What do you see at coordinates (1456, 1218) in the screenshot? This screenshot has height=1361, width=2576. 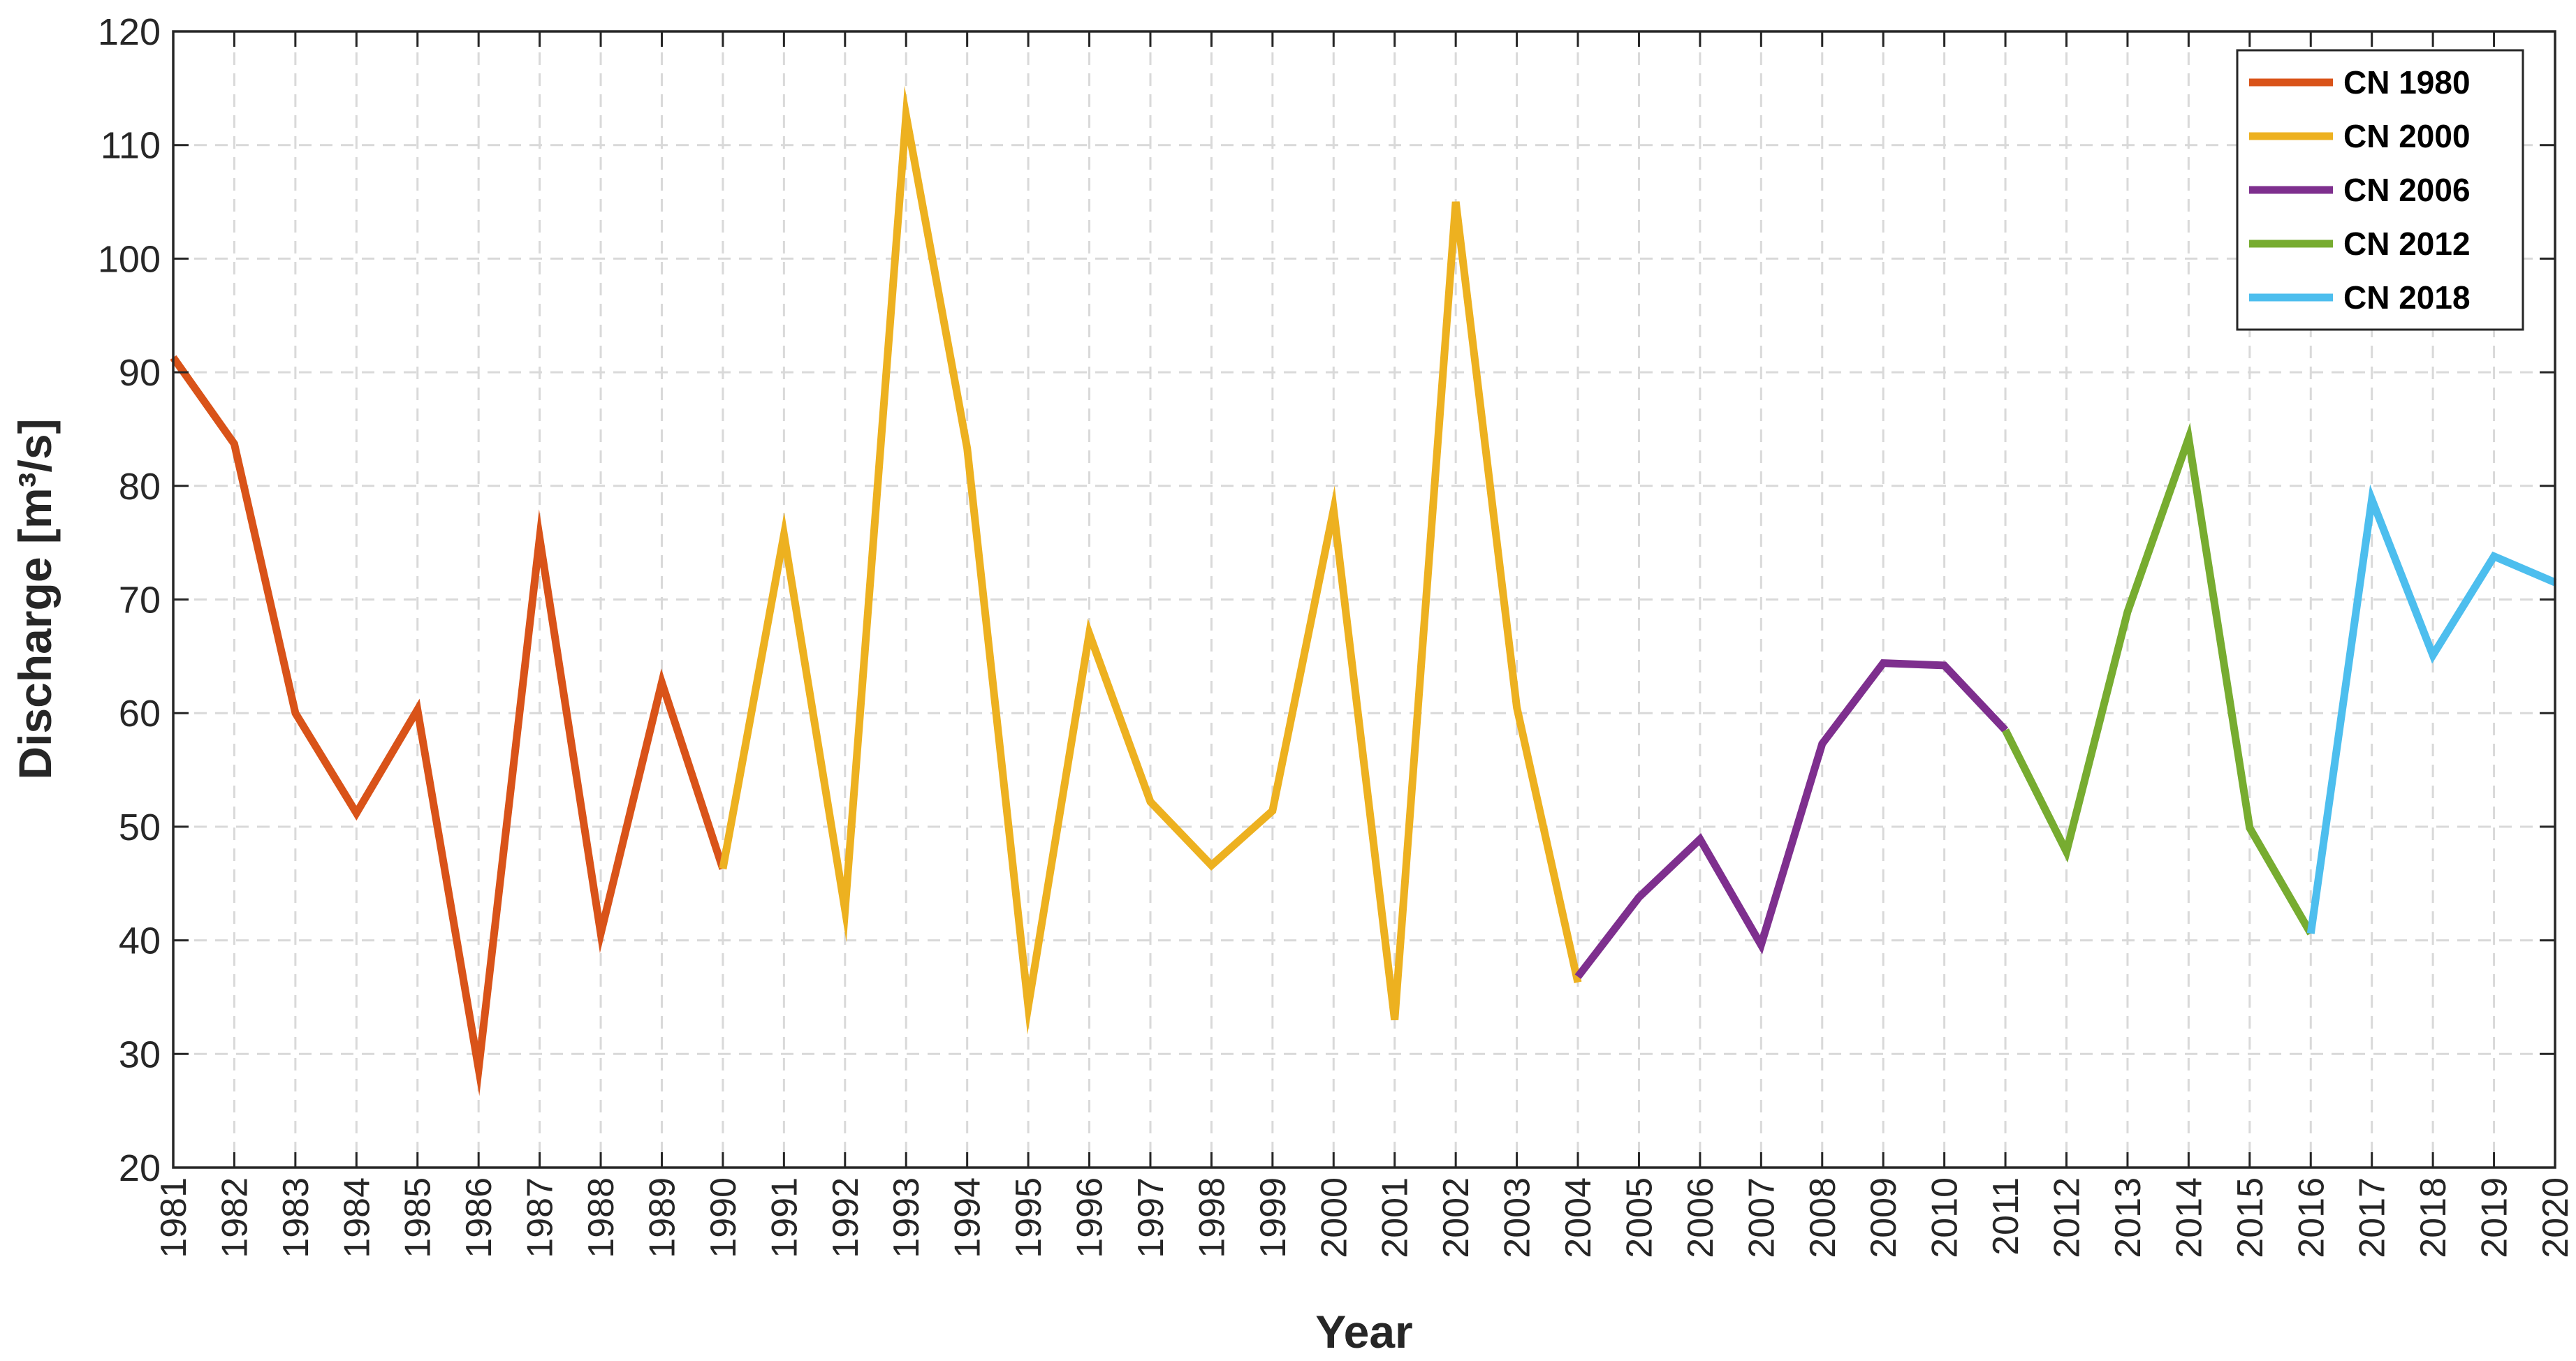 I see `x-tick-label: 2002` at bounding box center [1456, 1218].